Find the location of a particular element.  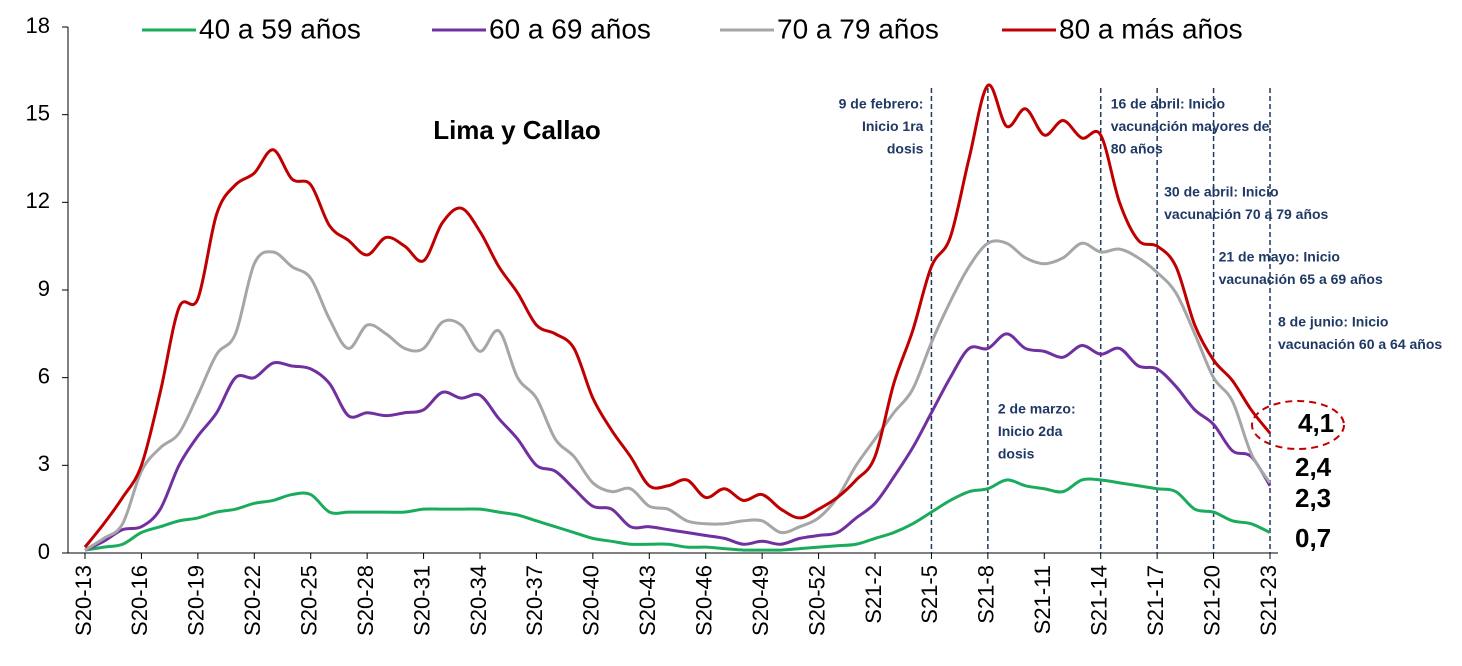

x-tick-label: S21-5 is located at coordinates (929, 594).